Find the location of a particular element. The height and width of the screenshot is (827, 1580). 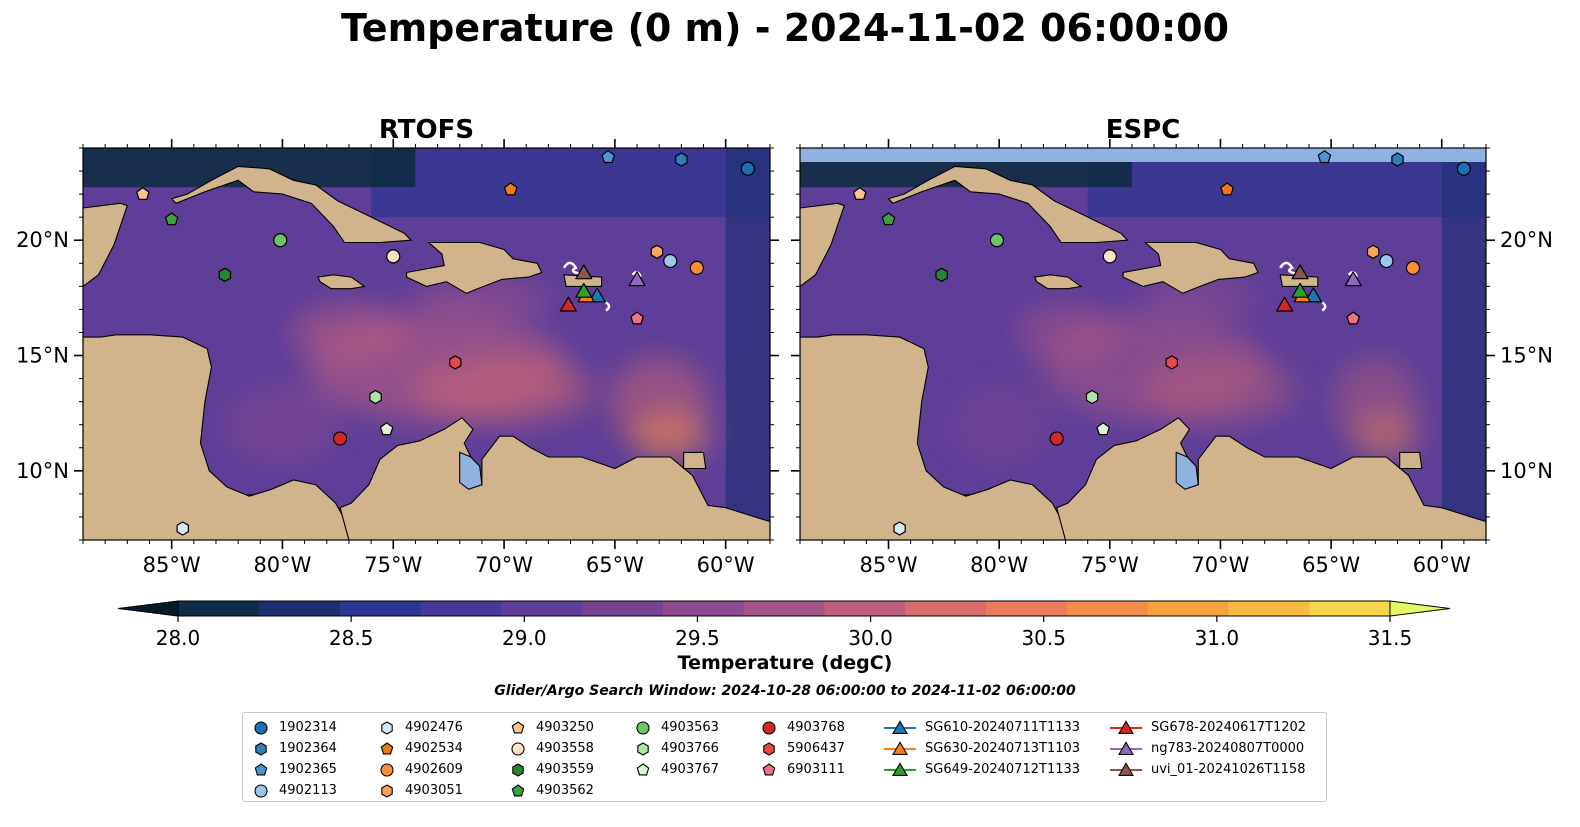

legend-item: 4902534 is located at coordinates (420, 748).